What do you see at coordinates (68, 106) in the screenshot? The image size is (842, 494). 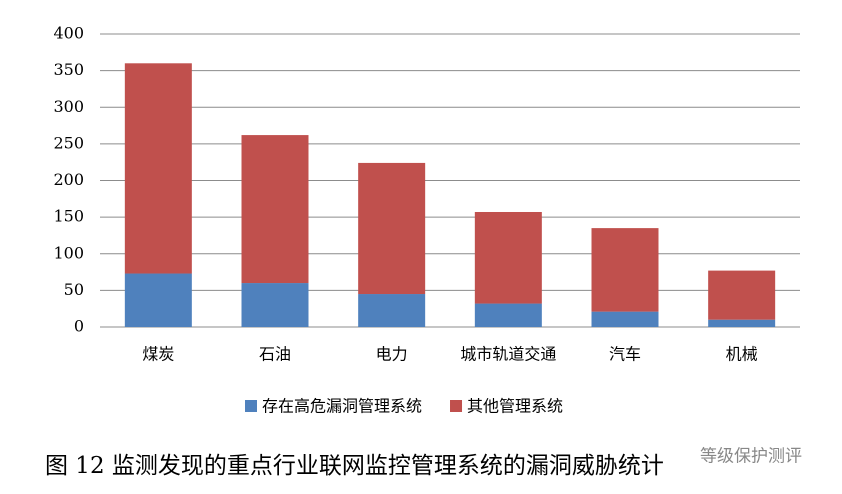 I see `y-tick-label: 300` at bounding box center [68, 106].